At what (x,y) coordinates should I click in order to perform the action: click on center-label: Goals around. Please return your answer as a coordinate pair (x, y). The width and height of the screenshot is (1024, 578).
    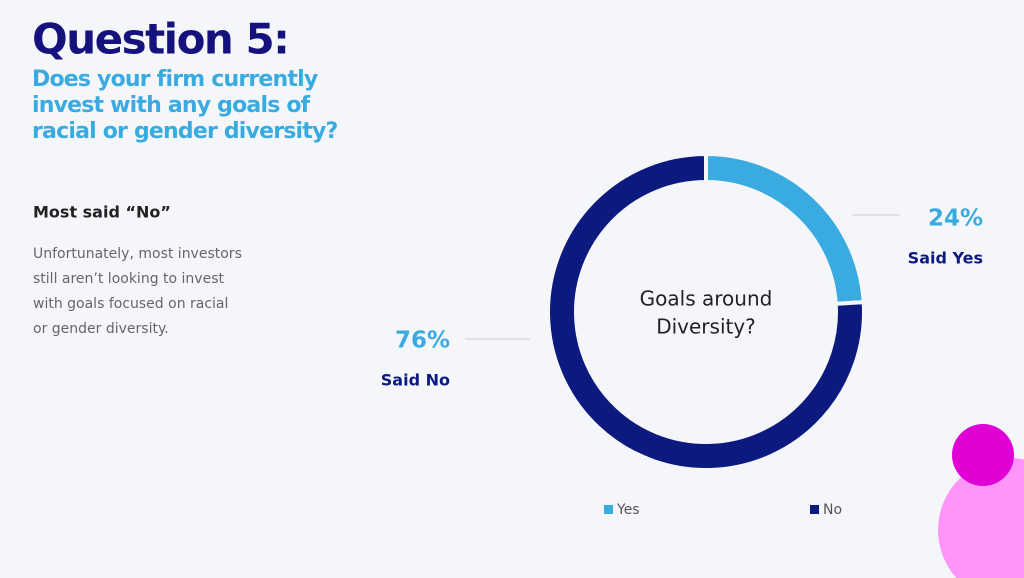
    Looking at the image, I should click on (706, 299).